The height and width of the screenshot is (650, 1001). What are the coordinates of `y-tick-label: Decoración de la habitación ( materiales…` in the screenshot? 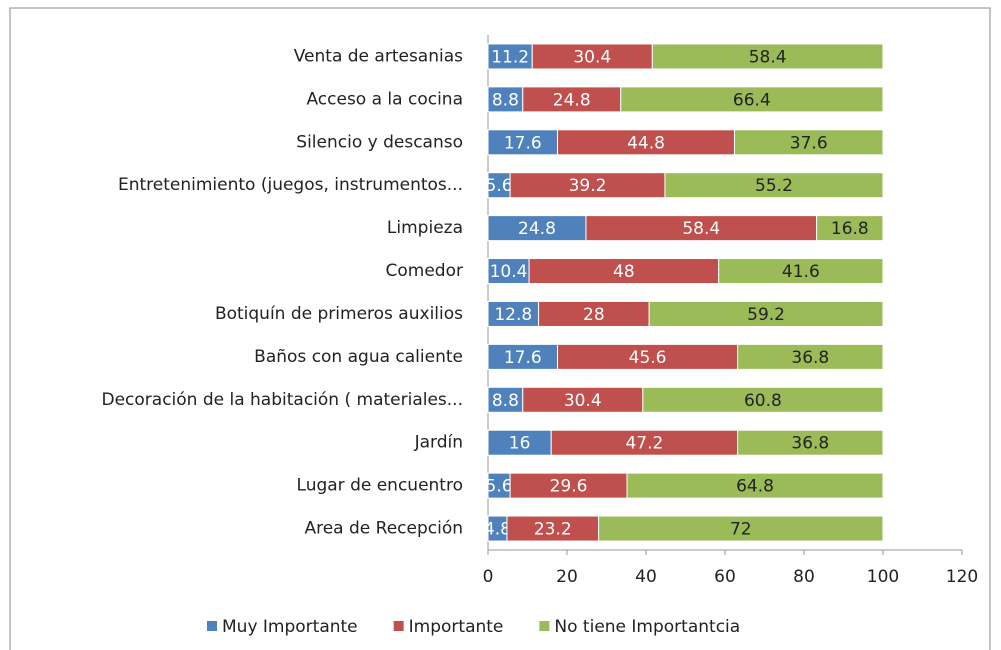 It's located at (282, 400).